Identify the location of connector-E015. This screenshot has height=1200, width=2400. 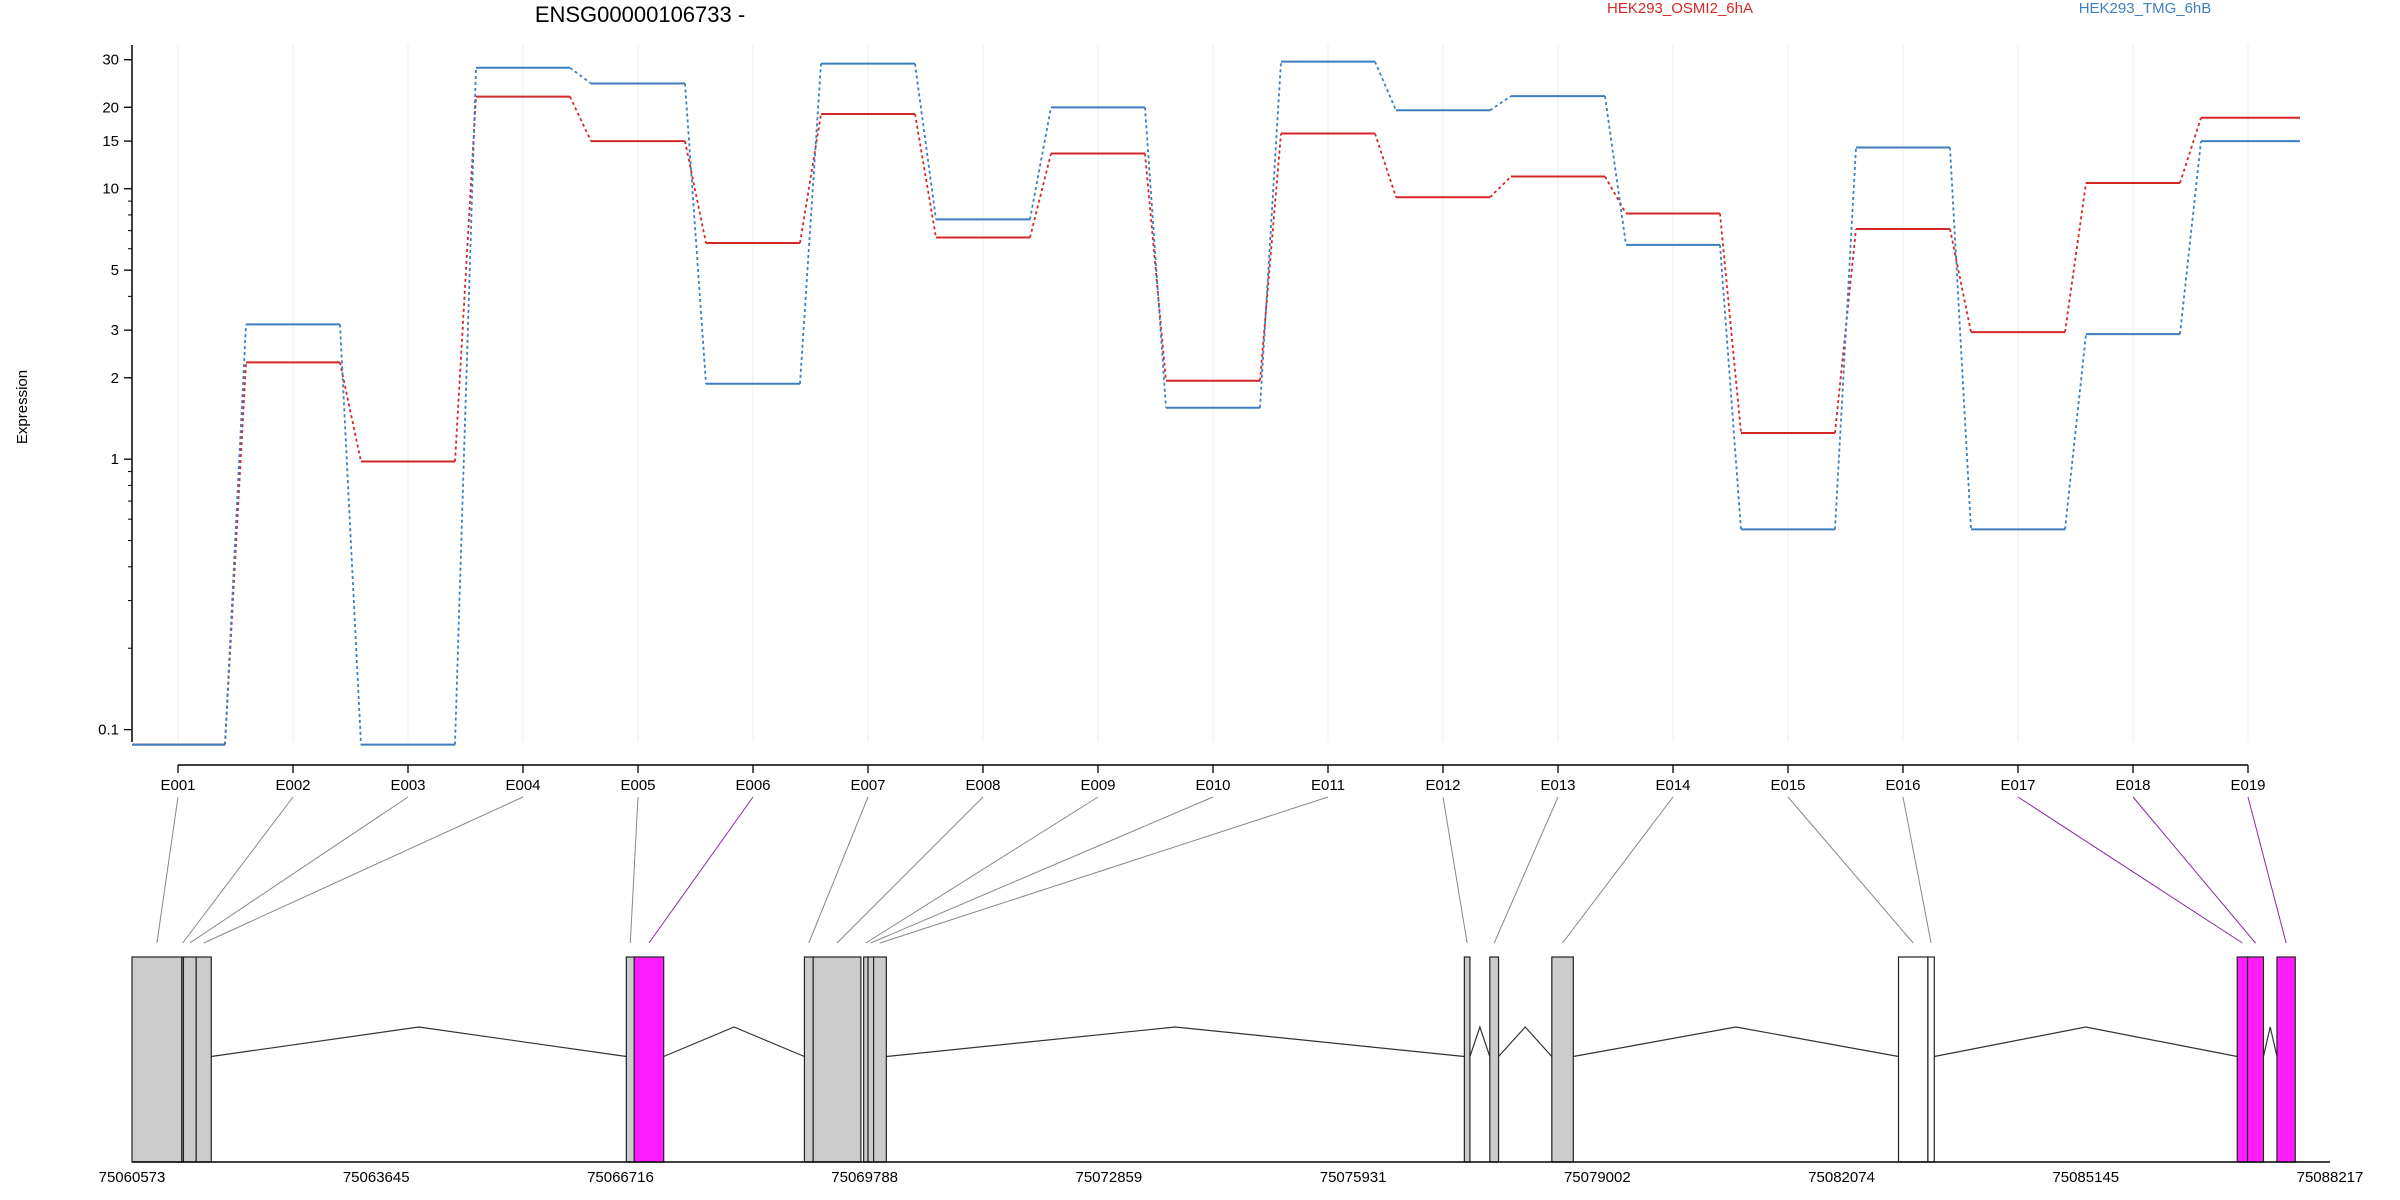
(1850, 870).